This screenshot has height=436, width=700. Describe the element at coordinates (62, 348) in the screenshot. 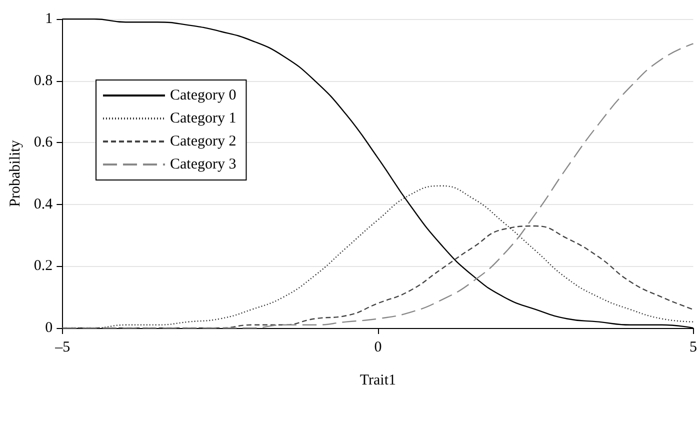

I see `x-tick-label: –5` at that location.